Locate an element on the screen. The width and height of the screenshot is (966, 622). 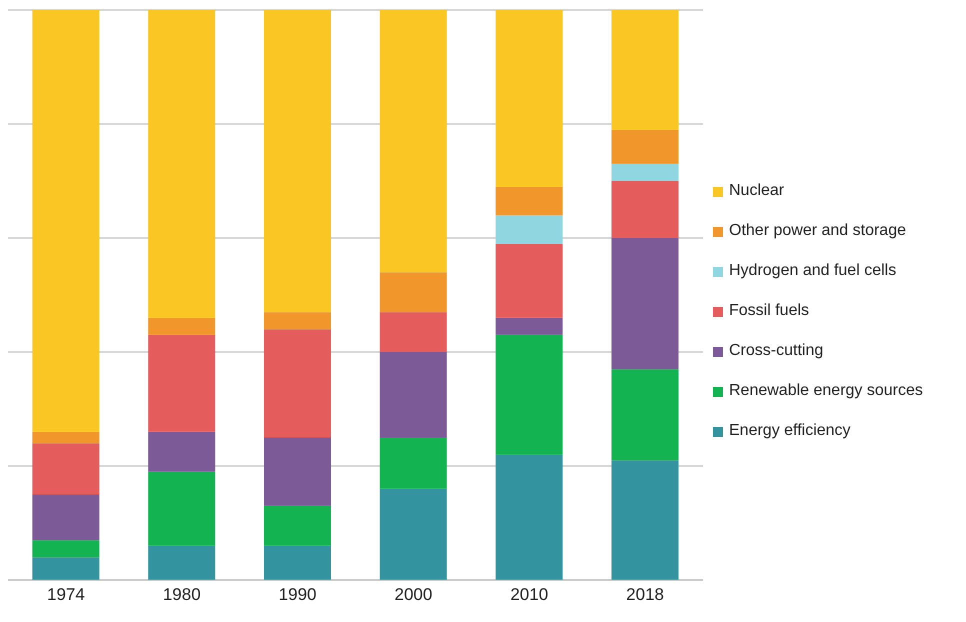
x-tick-label: 2000 is located at coordinates (413, 594).